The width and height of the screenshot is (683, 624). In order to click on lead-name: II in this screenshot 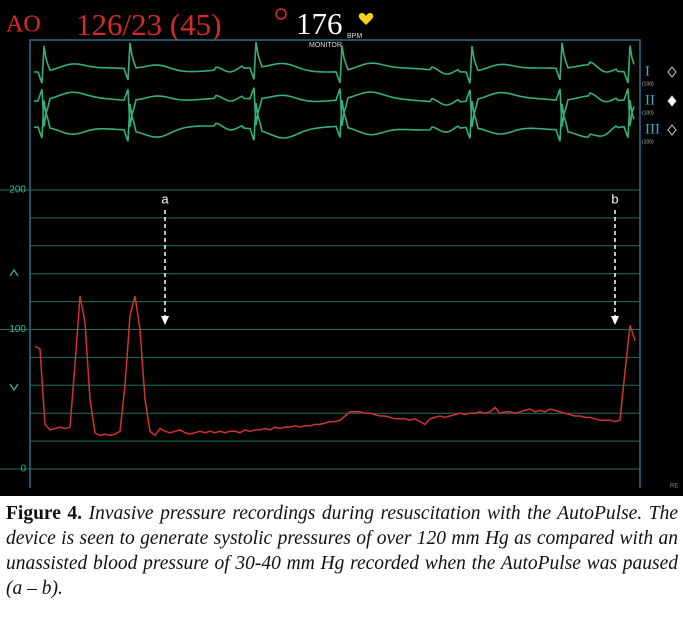, I will do `click(650, 100)`.